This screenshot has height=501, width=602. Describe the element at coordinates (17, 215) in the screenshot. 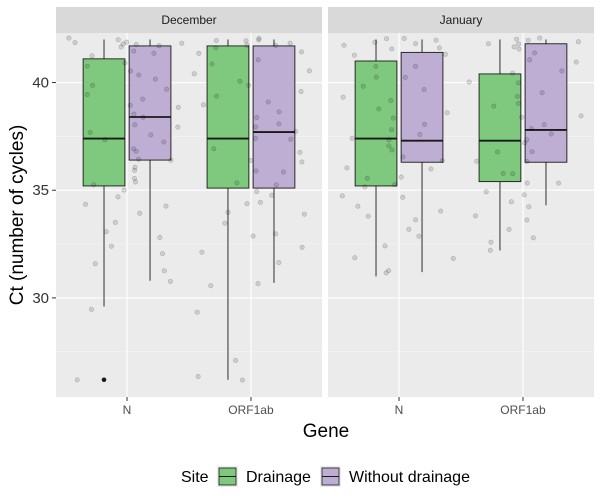

I see `y-axis-title: Ct (number of cycles)` at that location.